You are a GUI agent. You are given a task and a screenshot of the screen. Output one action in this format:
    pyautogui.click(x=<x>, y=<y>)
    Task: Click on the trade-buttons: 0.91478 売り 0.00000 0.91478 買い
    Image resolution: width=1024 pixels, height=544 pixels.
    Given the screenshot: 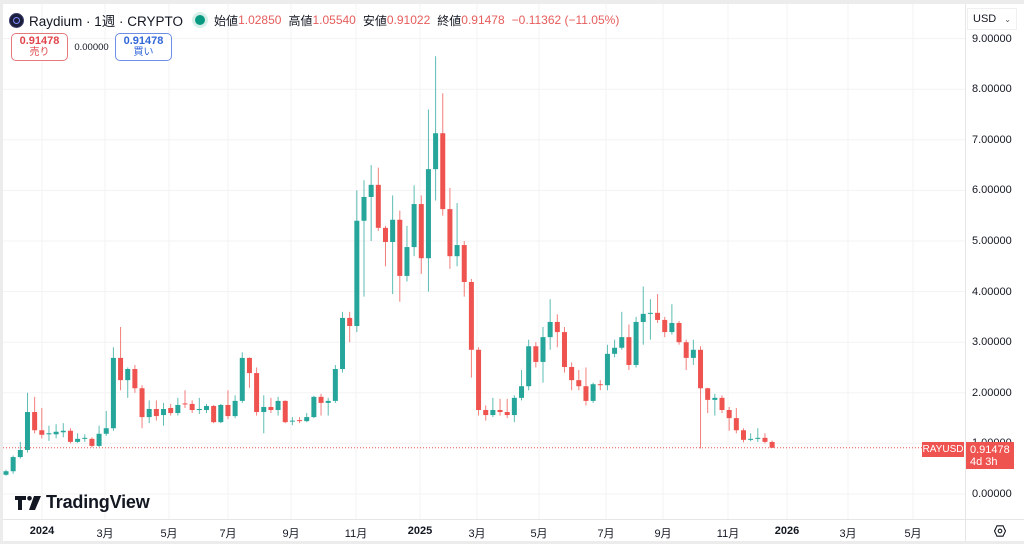 What is the action you would take?
    pyautogui.click(x=91, y=47)
    